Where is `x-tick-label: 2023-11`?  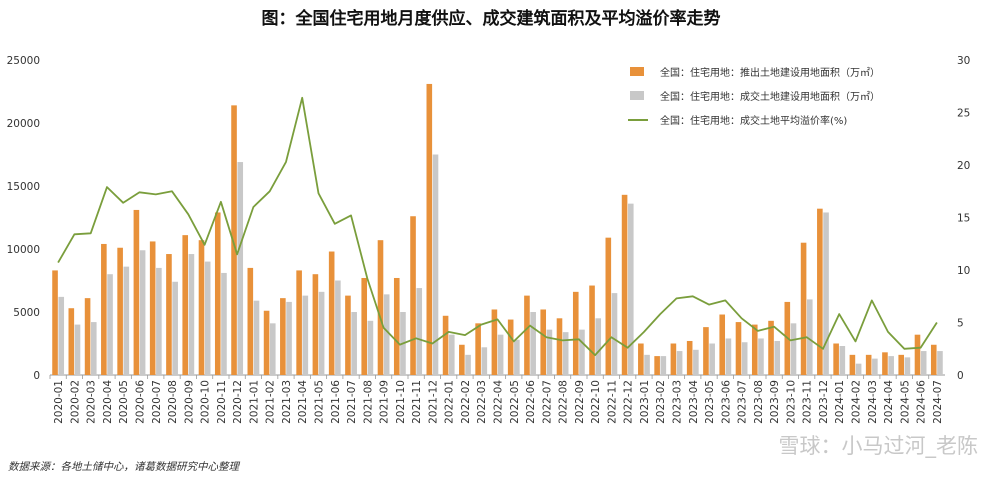
x-tick-label: 2023-11 is located at coordinates (808, 402).